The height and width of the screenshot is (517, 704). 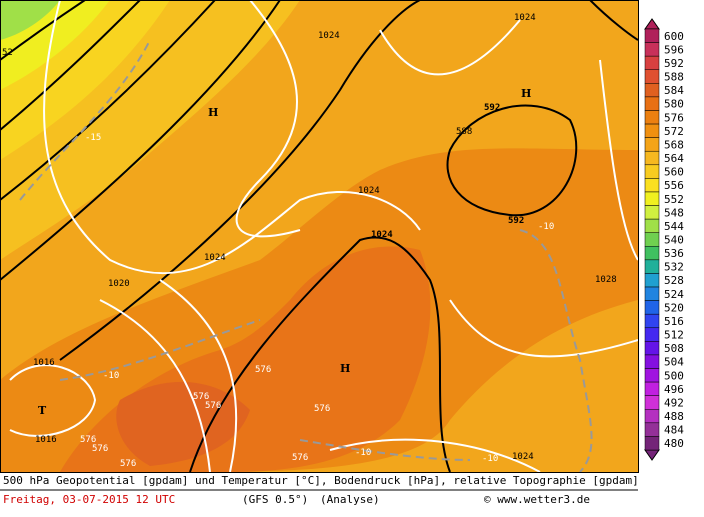 I want to click on colorbar-label: 548, so click(x=674, y=212).